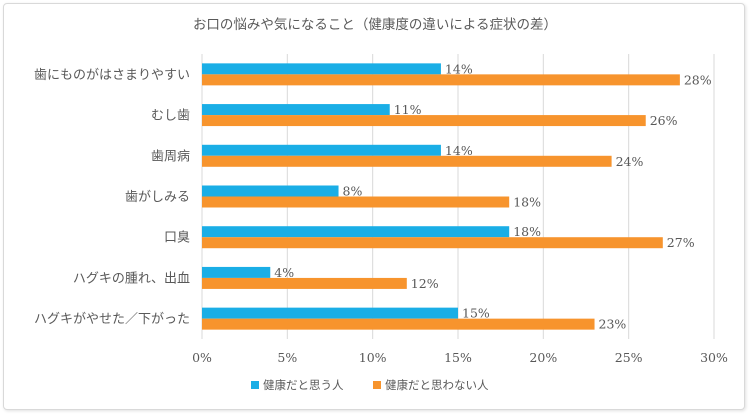 The height and width of the screenshot is (415, 750). I want to click on x-tick-label: 5%, so click(287, 357).